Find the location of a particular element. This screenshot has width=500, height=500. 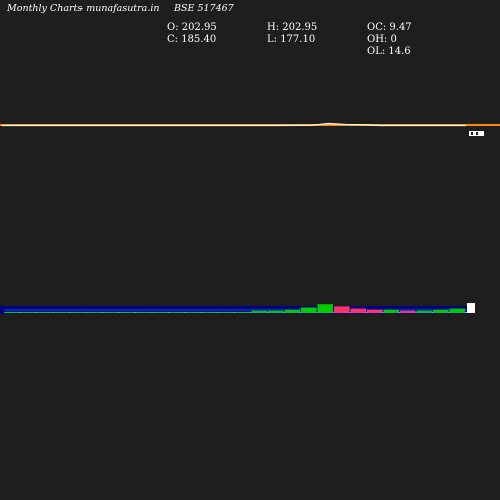

volume-panel is located at coordinates (237, 308).